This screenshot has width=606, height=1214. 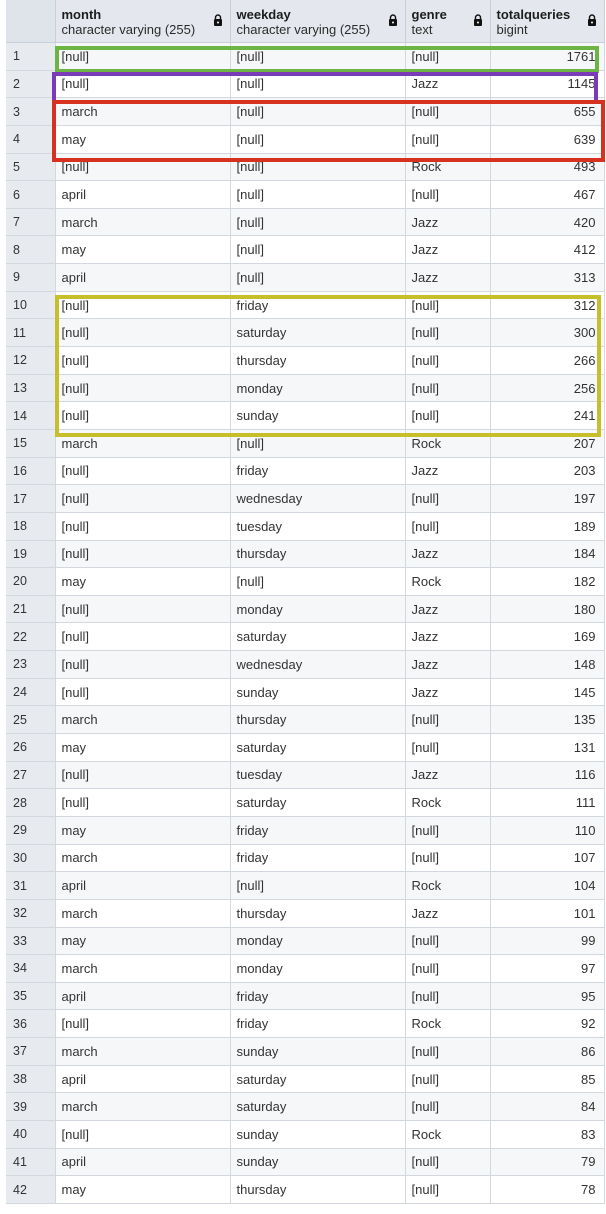 What do you see at coordinates (31, 830) in the screenshot?
I see `row-number-cell: 29` at bounding box center [31, 830].